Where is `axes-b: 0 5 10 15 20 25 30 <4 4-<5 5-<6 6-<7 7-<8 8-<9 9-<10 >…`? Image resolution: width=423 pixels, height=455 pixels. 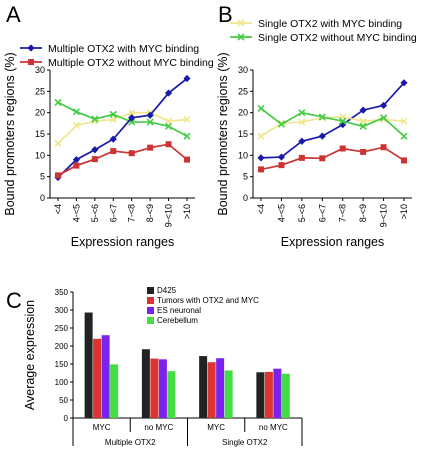 axes-b: 0 5 10 15 20 25 30 <4 4-<5 5-<6 6-<7 7-<8 8-<9 9-<10 >… is located at coordinates (325, 146).